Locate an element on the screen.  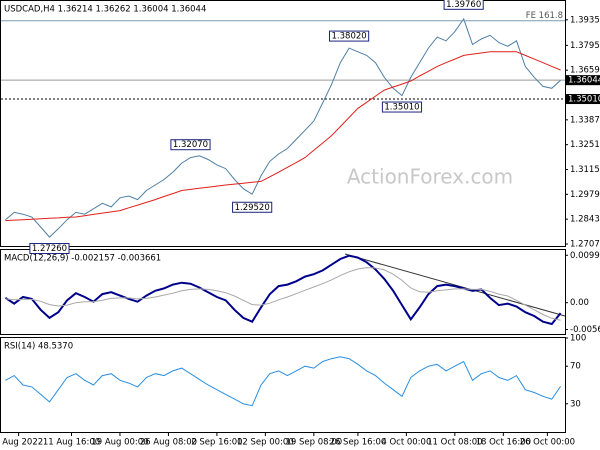
y-tick-label: 1.28430 is located at coordinates (585, 220).